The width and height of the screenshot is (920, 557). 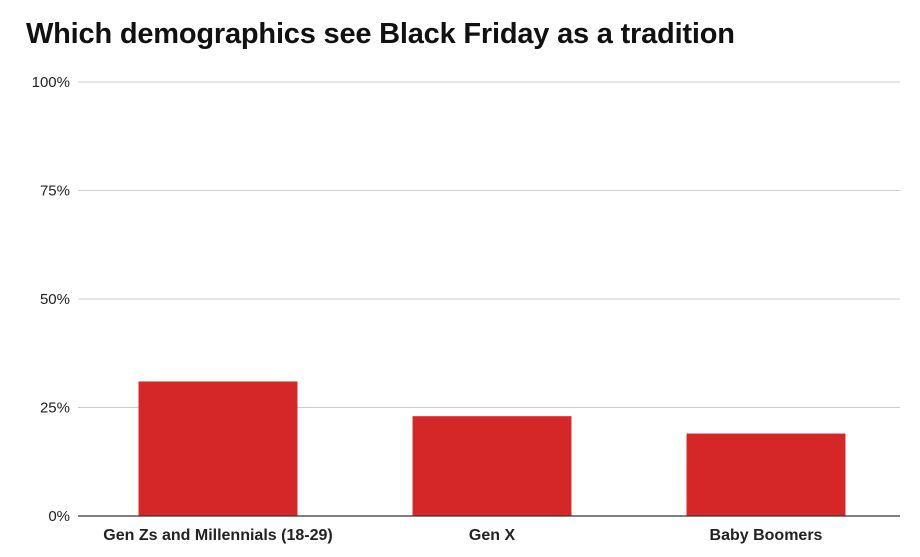 What do you see at coordinates (55, 299) in the screenshot?
I see `y-tick-label: 50%` at bounding box center [55, 299].